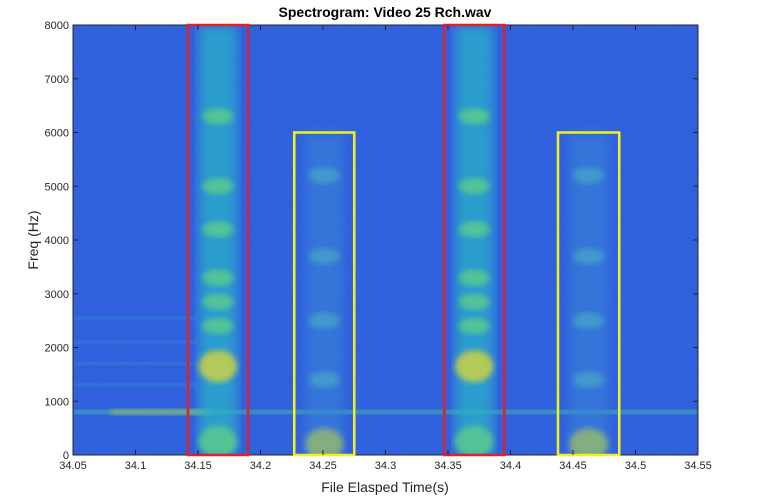  Describe the element at coordinates (57, 349) in the screenshot. I see `y-tick-label: 2000` at that location.